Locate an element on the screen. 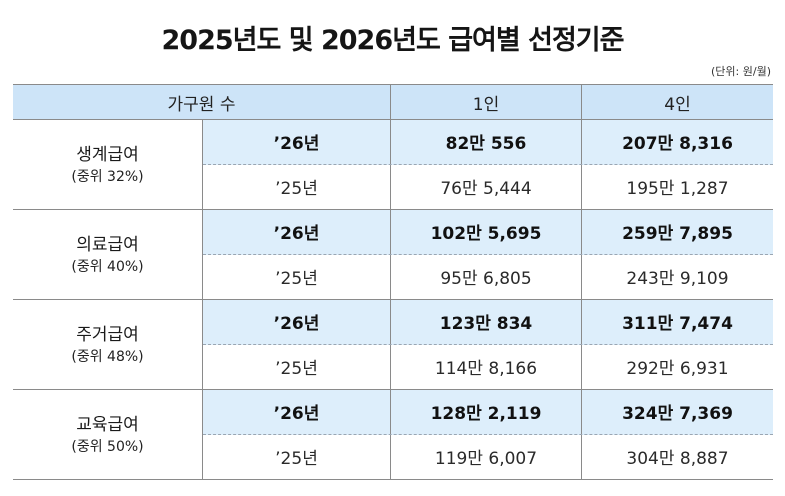 Image resolution: width=785 pixels, height=496 pixels. value-1person: 123만 834 is located at coordinates (485, 322).